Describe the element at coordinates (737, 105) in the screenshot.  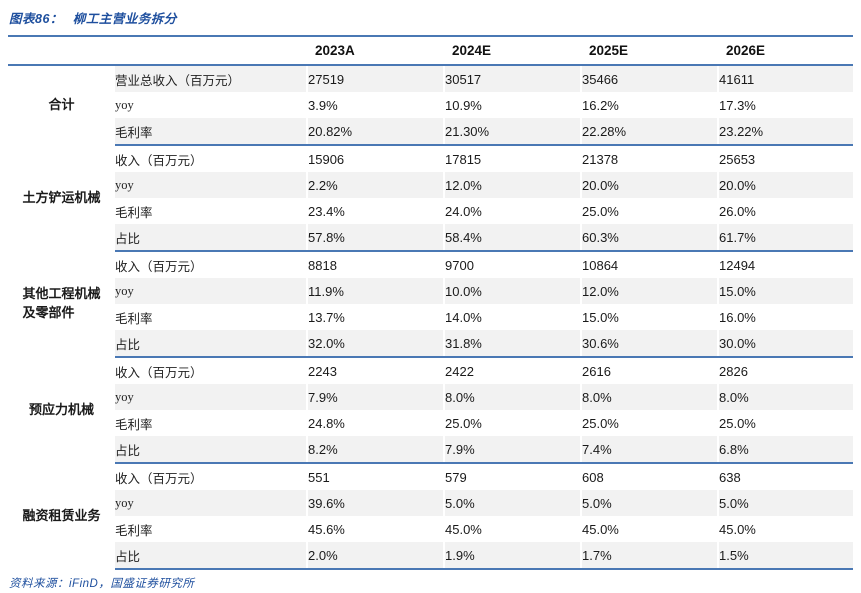
I see `value-cell: 17.3%` at that location.